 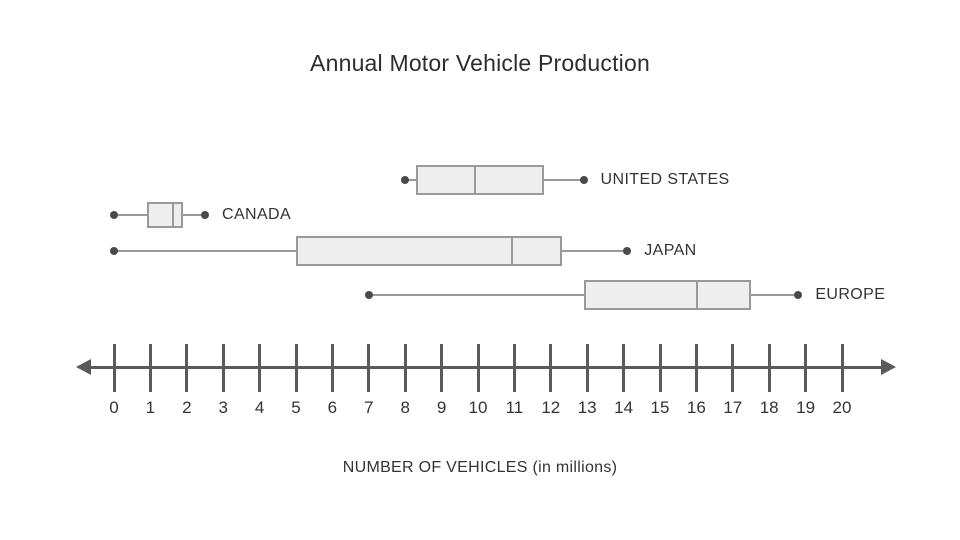 What do you see at coordinates (624, 407) in the screenshot?
I see `tick-label: 14` at bounding box center [624, 407].